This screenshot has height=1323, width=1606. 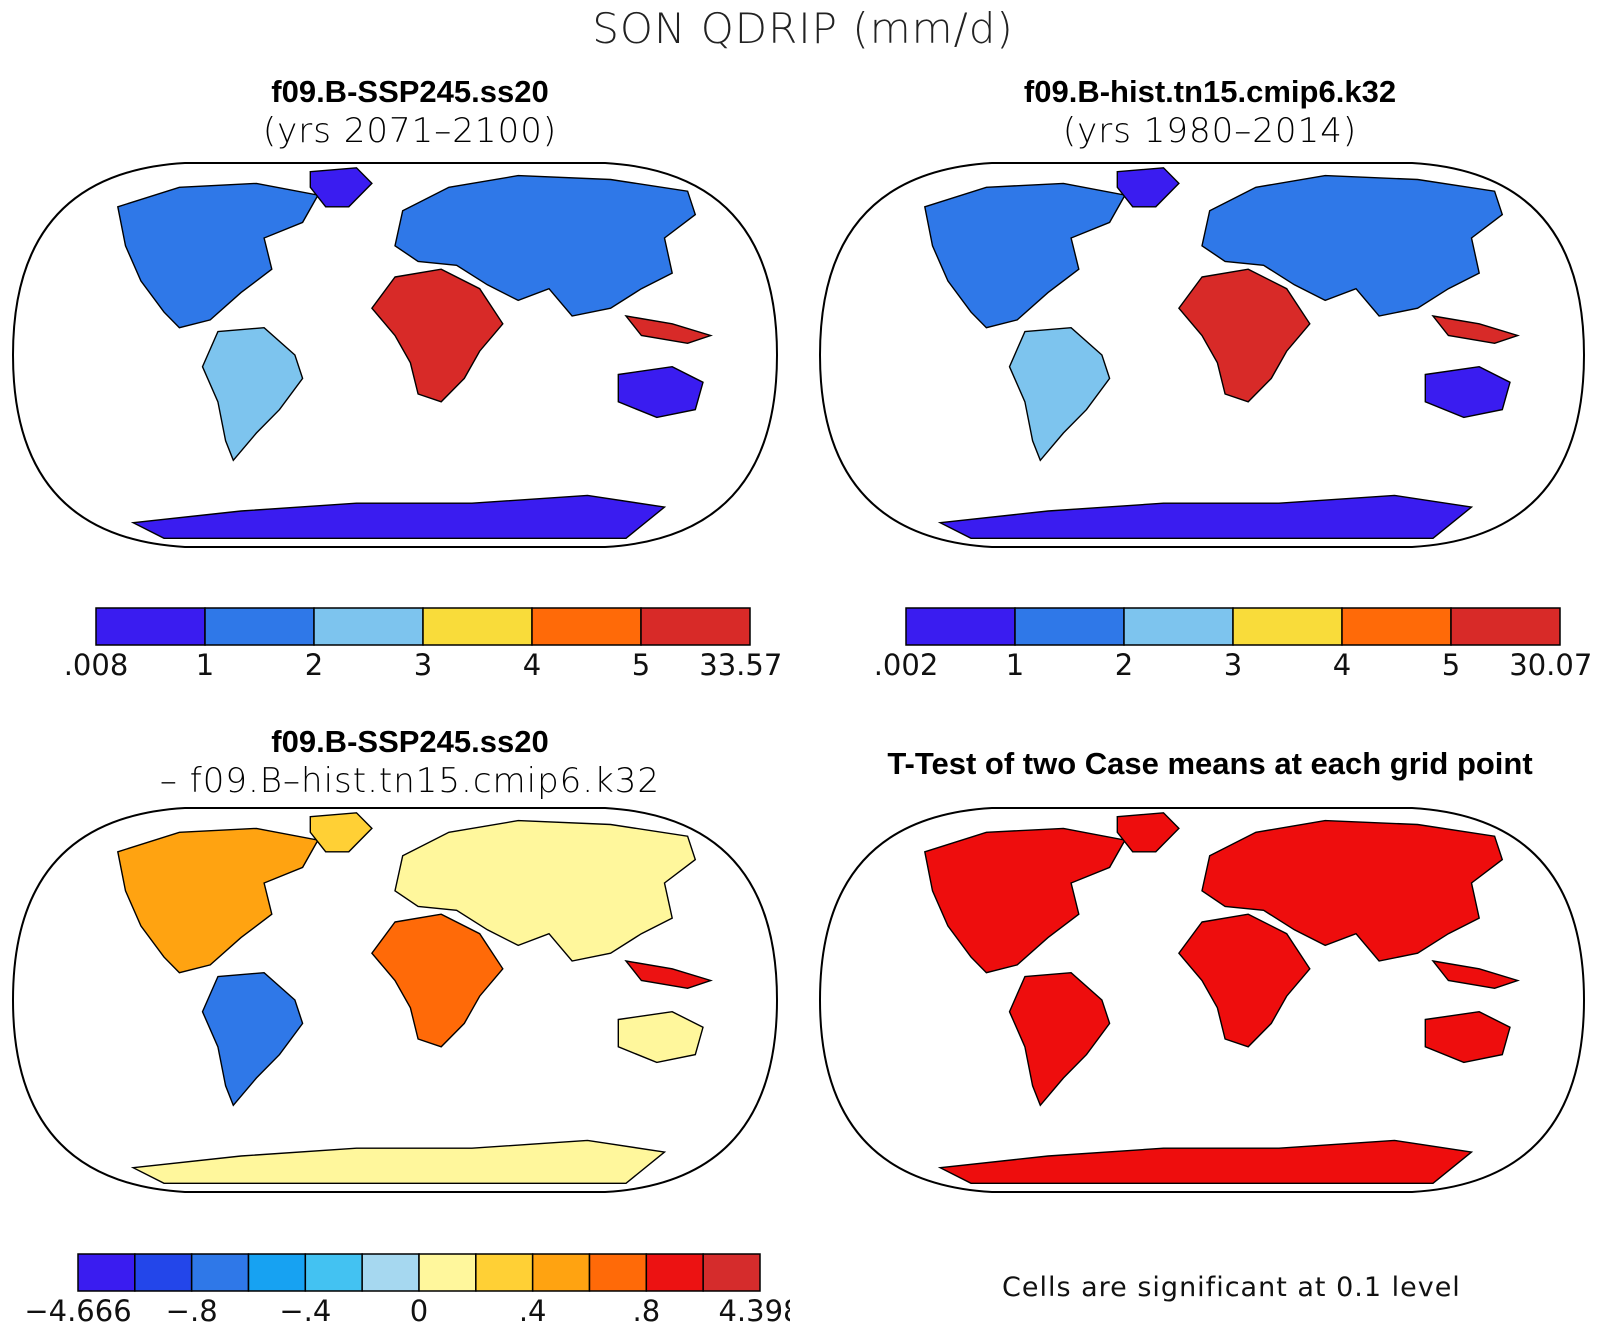 What do you see at coordinates (754, 1308) in the screenshot?
I see `colorbar-tick-label: 4.398` at bounding box center [754, 1308].